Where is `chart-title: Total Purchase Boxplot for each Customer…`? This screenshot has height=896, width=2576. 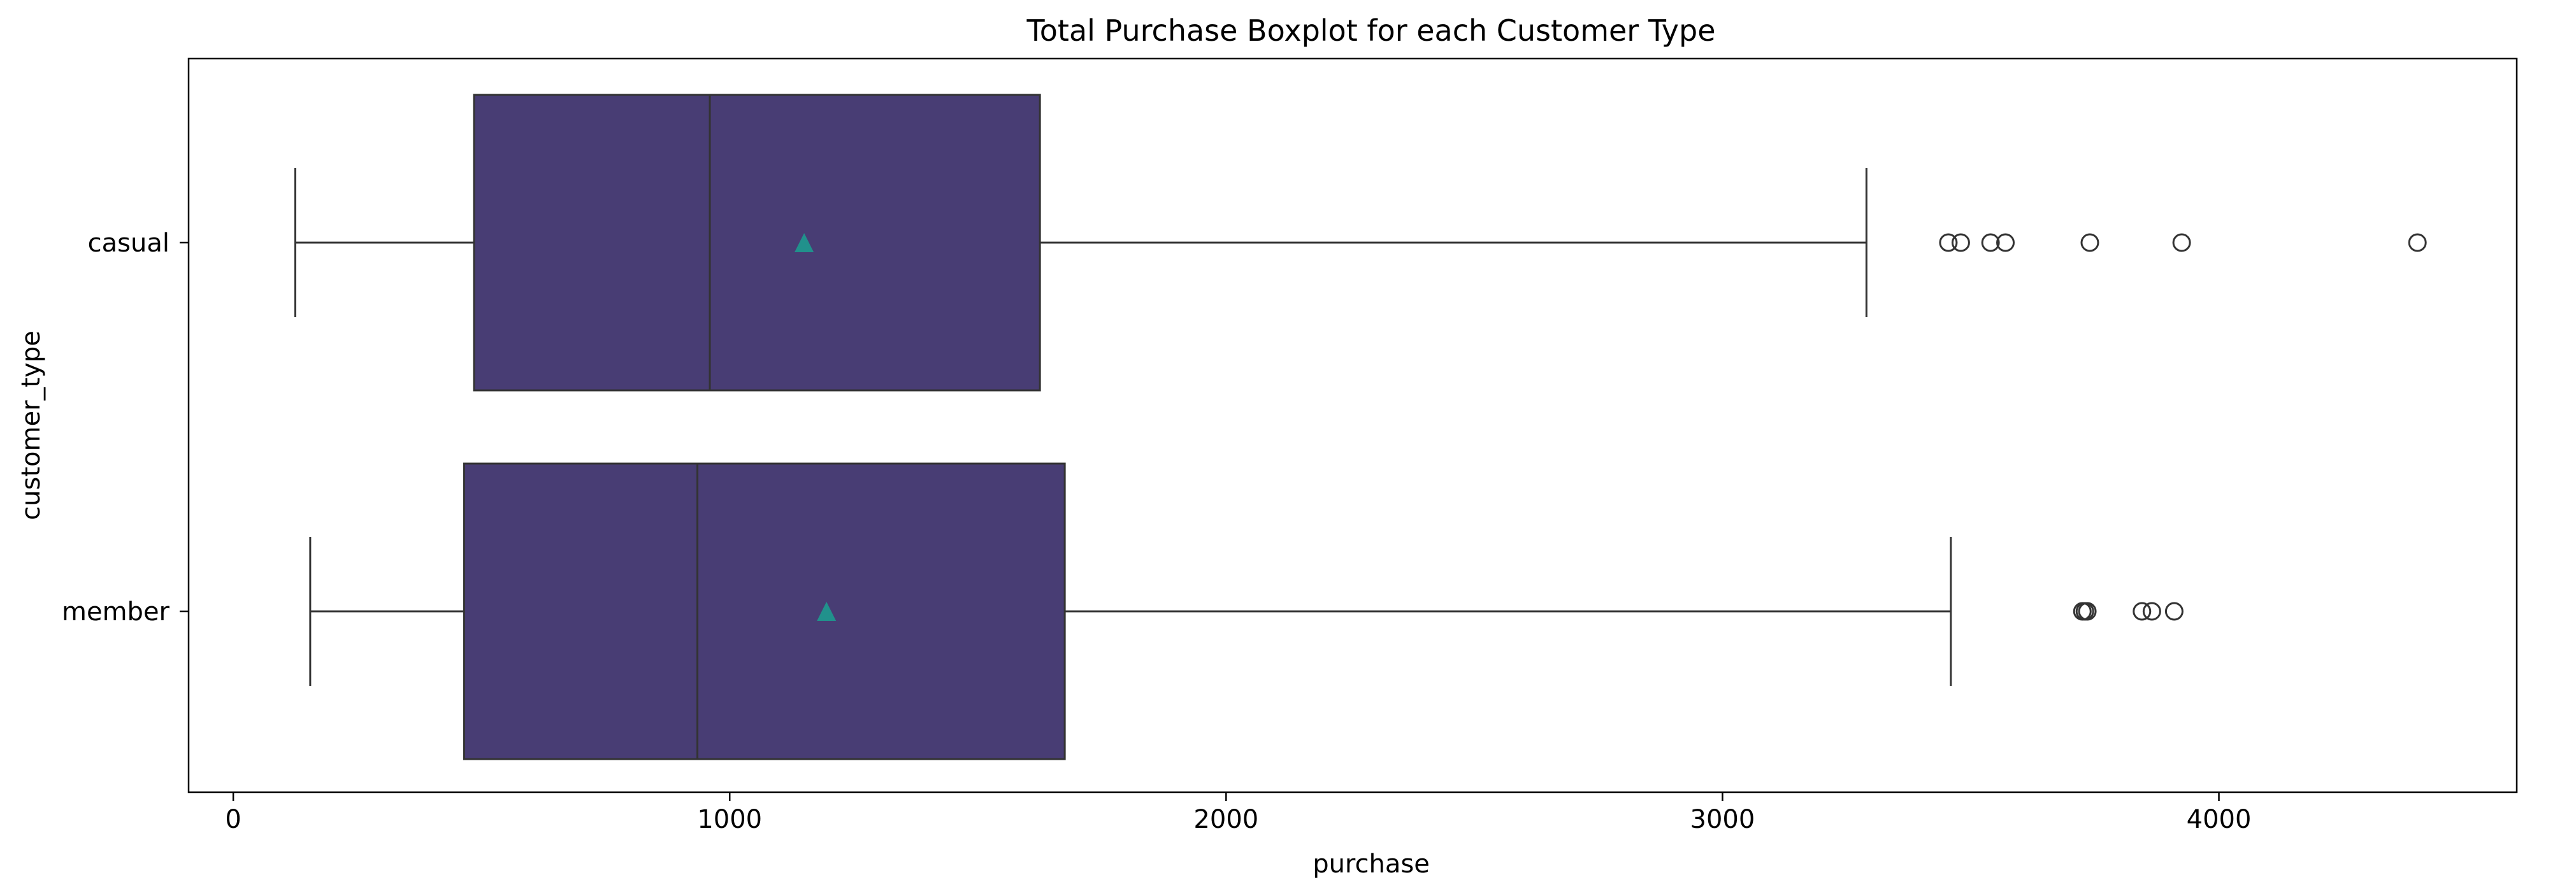 chart-title: Total Purchase Boxplot for each Customer… is located at coordinates (1371, 30).